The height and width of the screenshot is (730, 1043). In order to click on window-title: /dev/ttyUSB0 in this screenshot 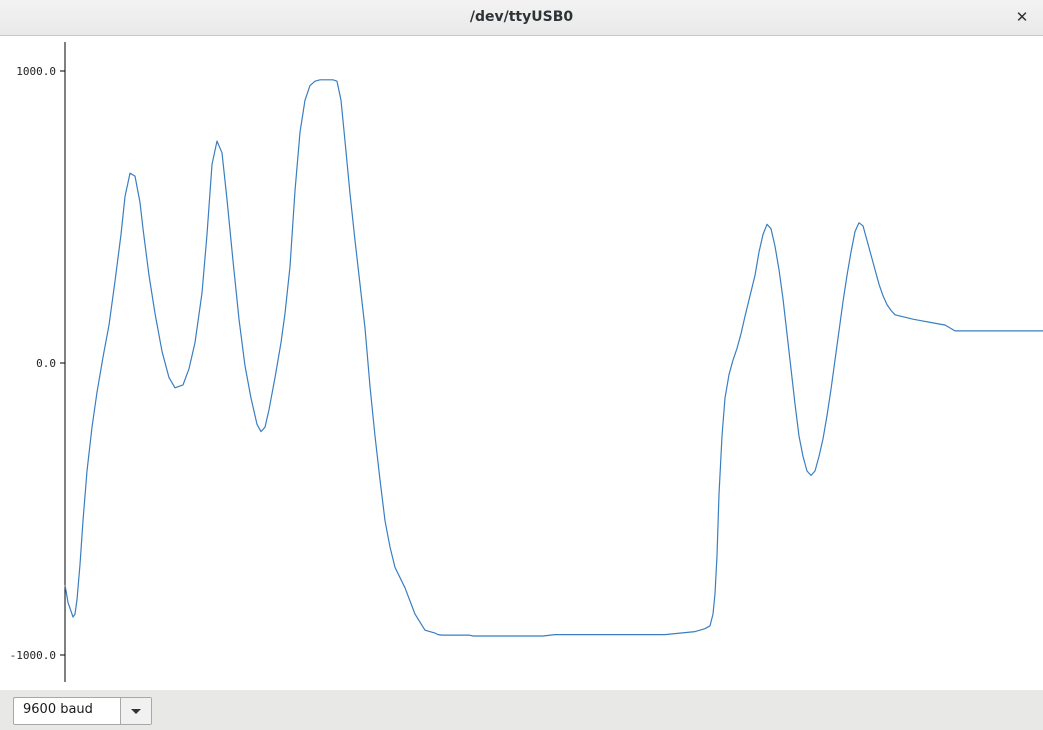, I will do `click(521, 17)`.